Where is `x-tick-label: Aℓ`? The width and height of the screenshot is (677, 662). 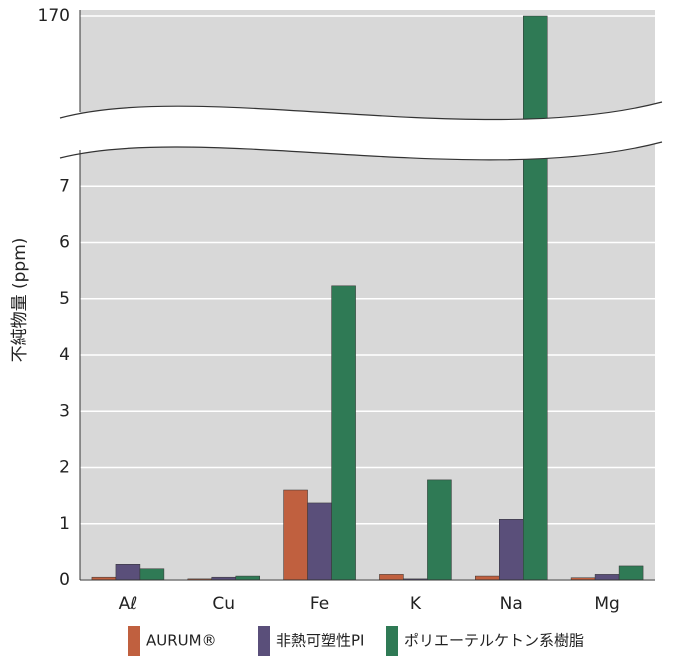
x-tick-label: Aℓ is located at coordinates (128, 604).